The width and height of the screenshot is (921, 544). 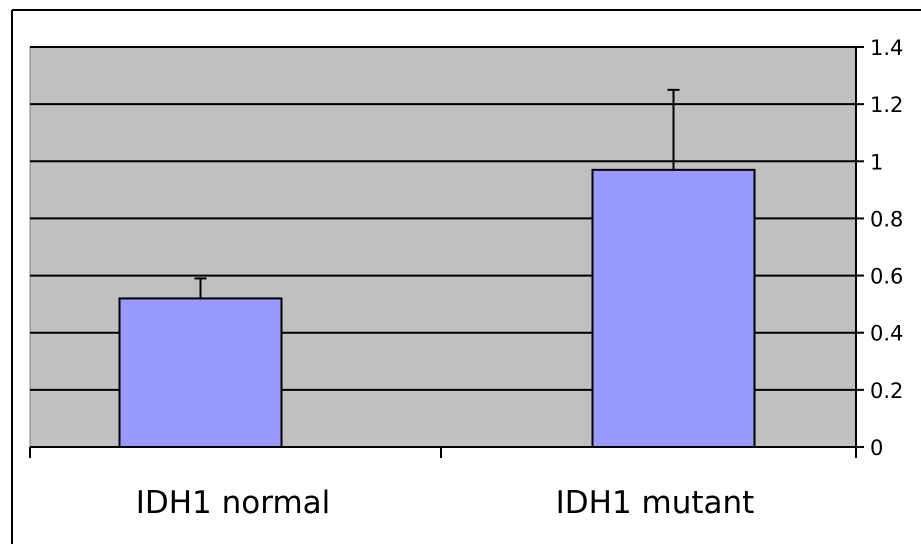 I want to click on y-tick-label: 1.4, so click(x=886, y=48).